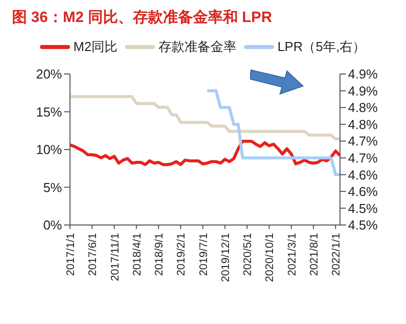 This screenshot has height=324, width=406. What do you see at coordinates (52, 187) in the screenshot?
I see `y-tick-label: 5%` at bounding box center [52, 187].